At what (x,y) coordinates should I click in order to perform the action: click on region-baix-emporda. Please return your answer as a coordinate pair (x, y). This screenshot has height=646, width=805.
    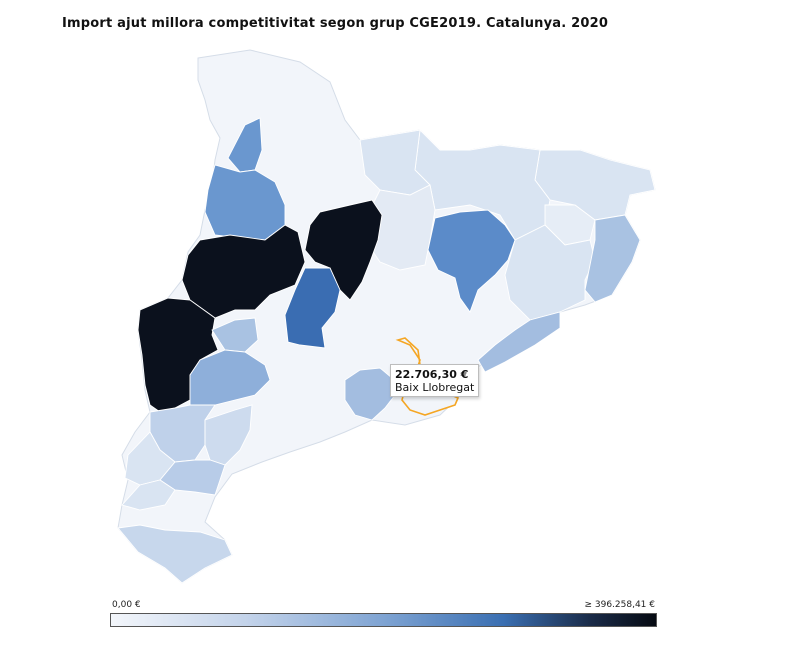
    Looking at the image, I should click on (612, 258).